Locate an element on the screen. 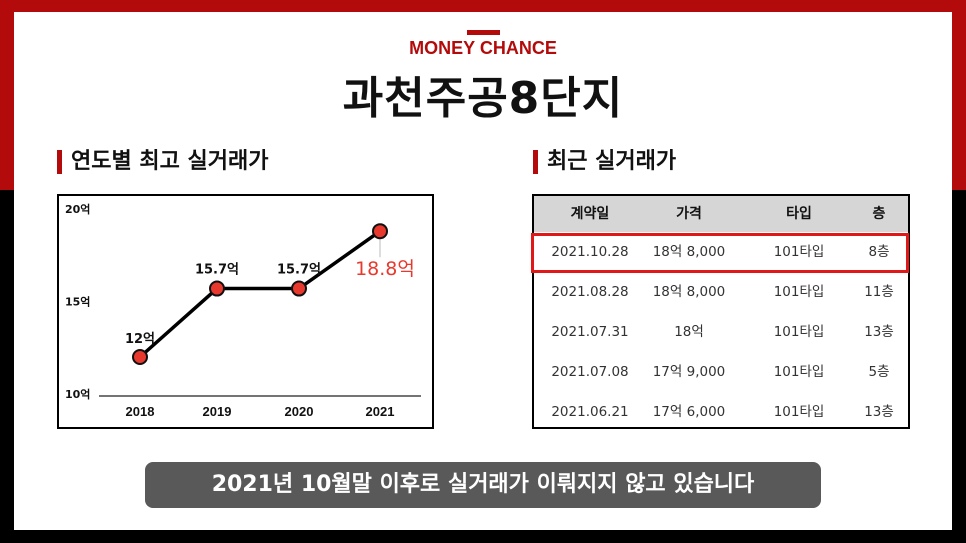 The width and height of the screenshot is (966, 543). header-floor: 층 is located at coordinates (879, 214).